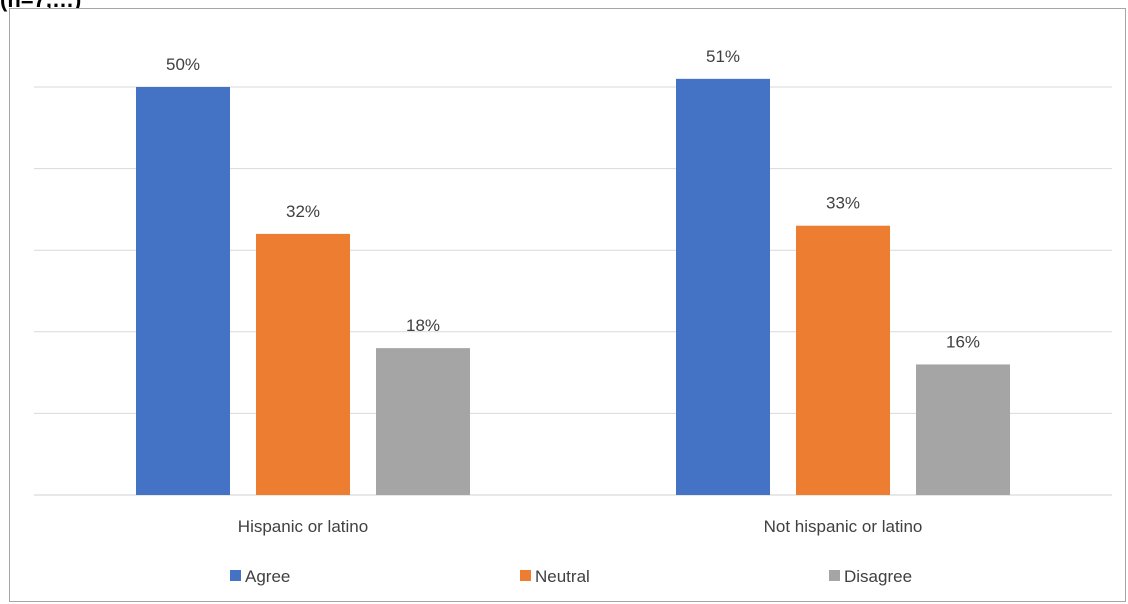 Image resolution: width=1128 pixels, height=604 pixels. What do you see at coordinates (267, 576) in the screenshot?
I see `legend-label: Agree` at bounding box center [267, 576].